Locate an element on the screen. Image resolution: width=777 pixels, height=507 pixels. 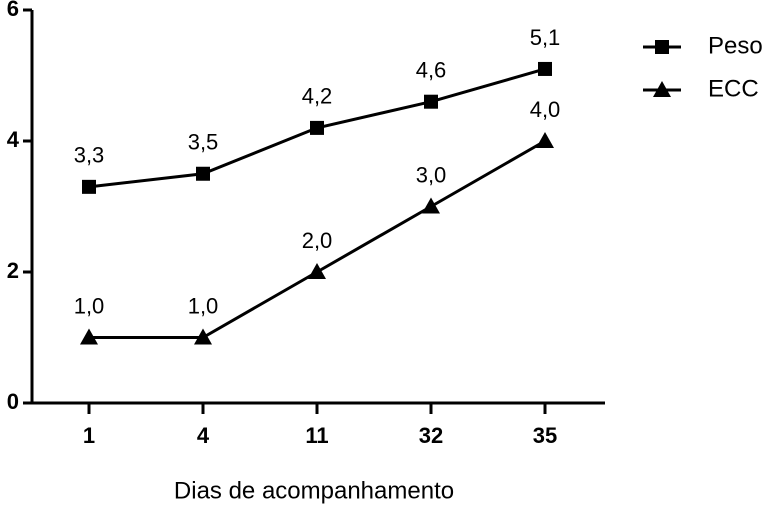
data-label: 4,2 is located at coordinates (317, 96).